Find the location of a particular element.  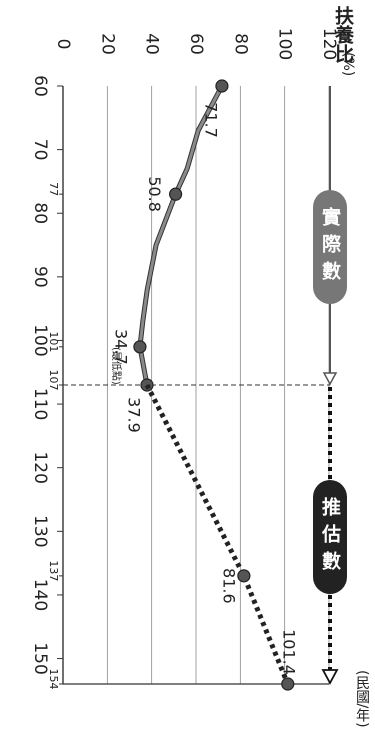

year-tick-label-100: 100 is located at coordinates (40, 340).